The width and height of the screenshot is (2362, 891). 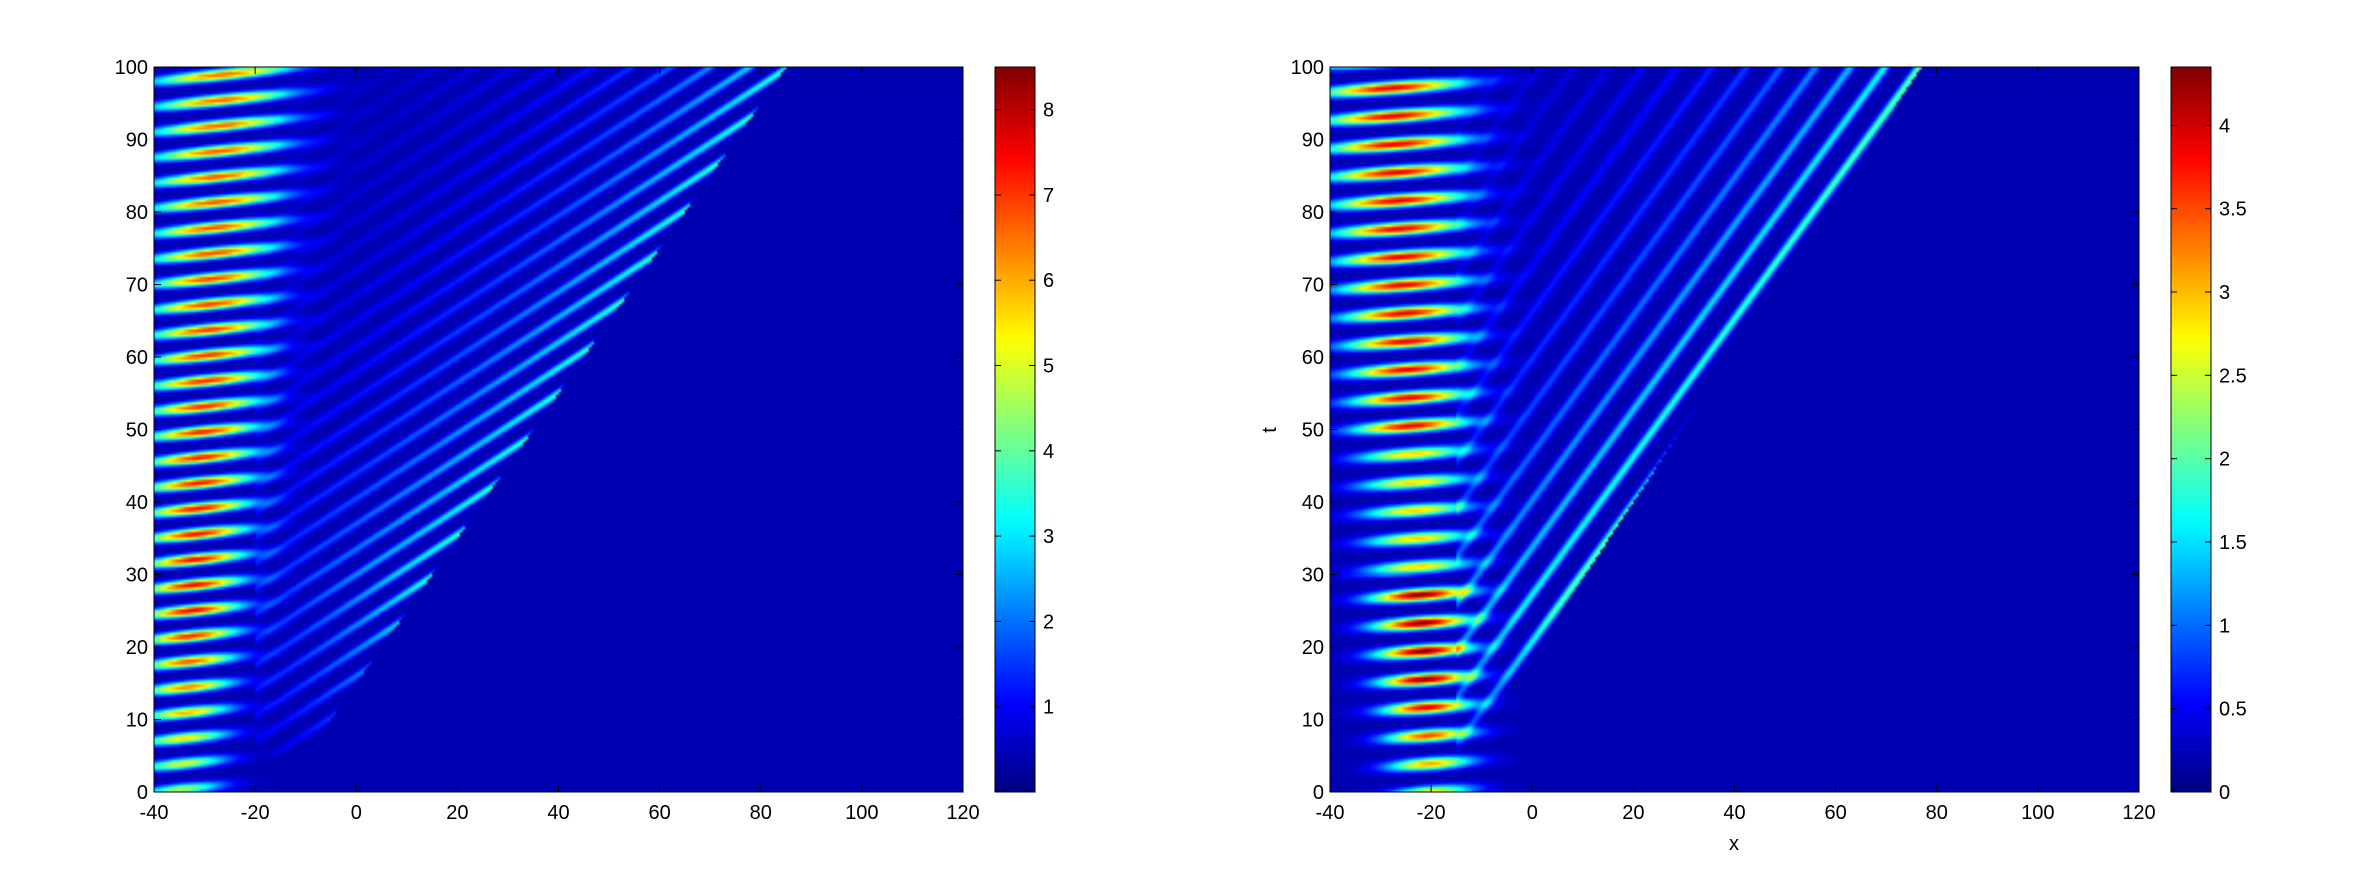 I want to click on colorbar-tick-label: 8, so click(x=1048, y=111).